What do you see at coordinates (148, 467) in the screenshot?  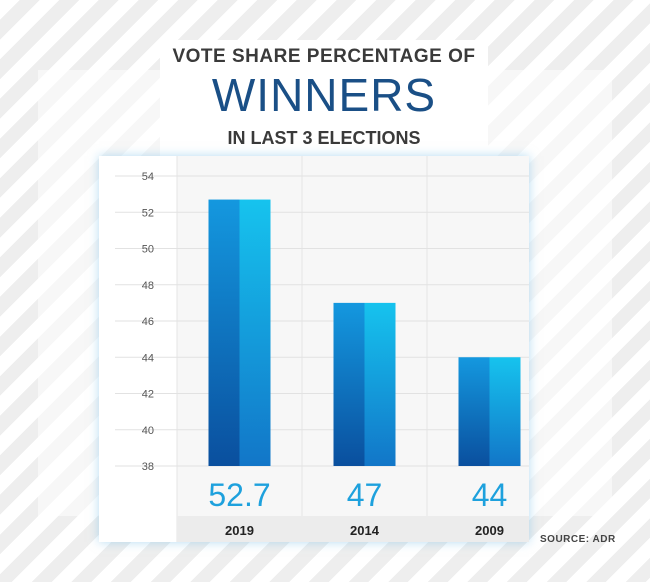 I see `y-tick-label: 38` at bounding box center [148, 467].